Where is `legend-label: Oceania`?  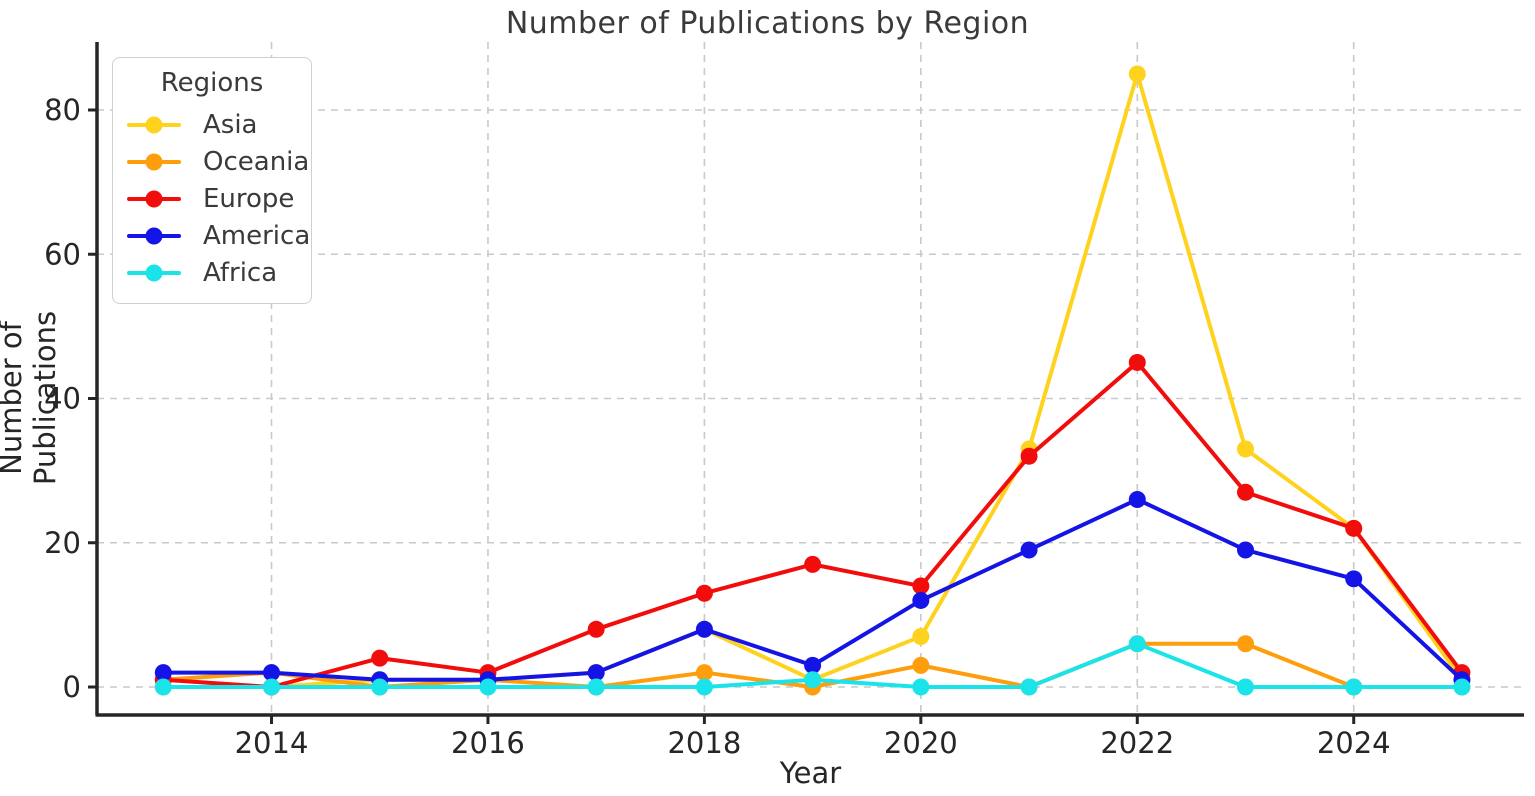
legend-label: Oceania is located at coordinates (256, 161).